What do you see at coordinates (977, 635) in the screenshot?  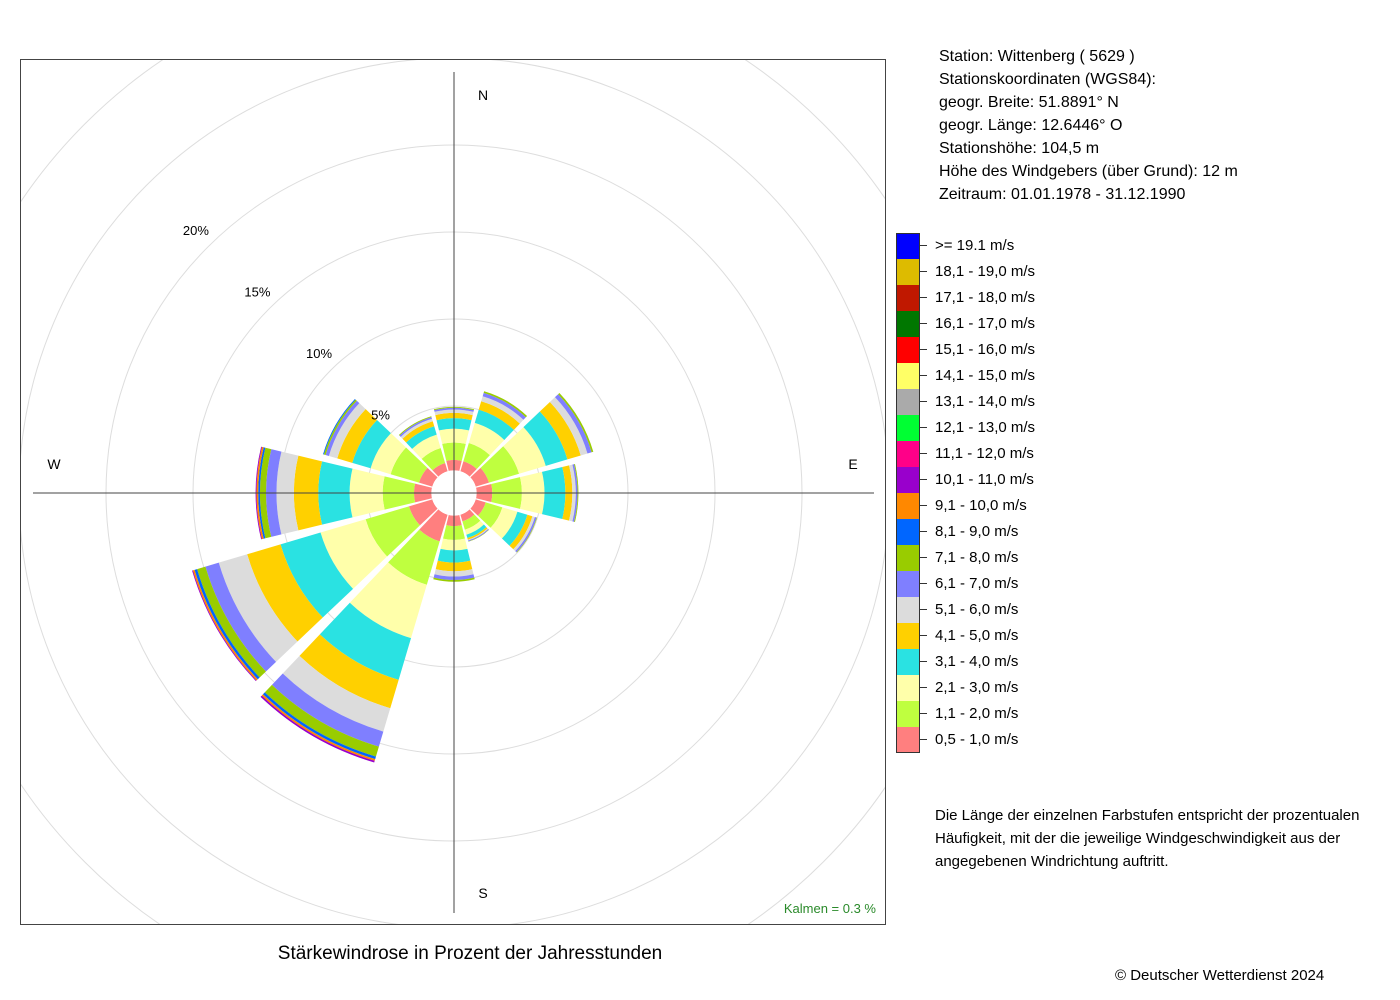 I see `legend-label: 4,1 - 5,0 m/s` at bounding box center [977, 635].